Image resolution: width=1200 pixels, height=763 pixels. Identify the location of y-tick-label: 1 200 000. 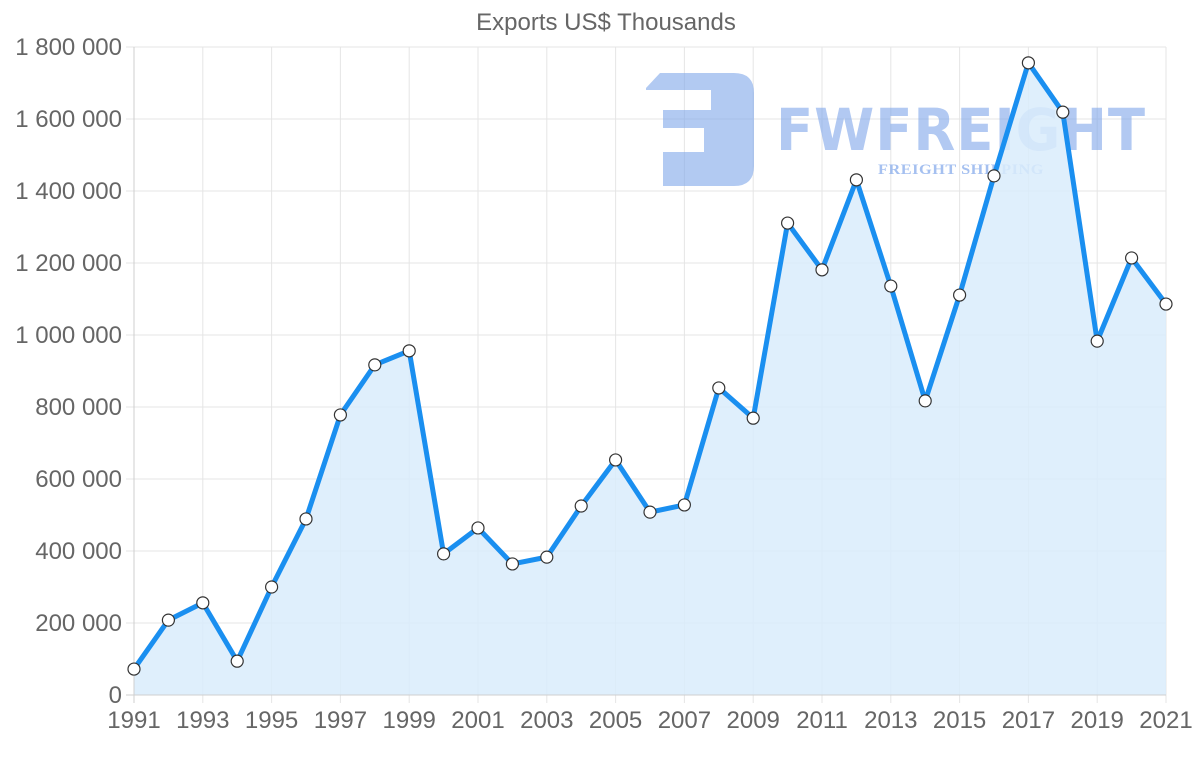
(68, 263).